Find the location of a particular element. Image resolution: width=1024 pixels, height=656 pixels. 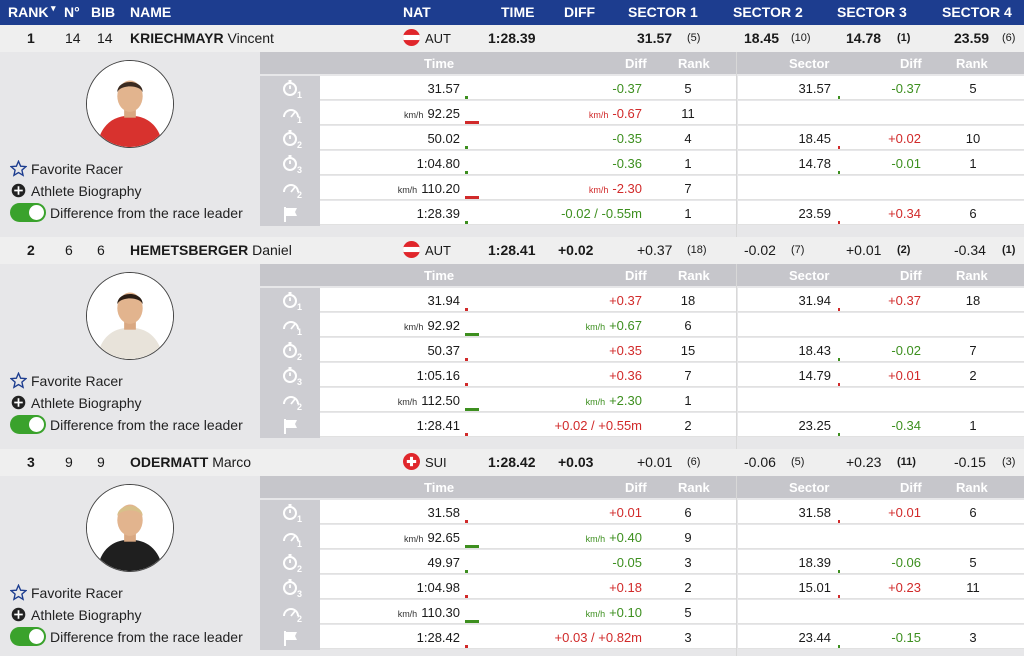

split-row: 1 31.94 +0.37 18 31.94 +0.37 18 is located at coordinates (642, 300).